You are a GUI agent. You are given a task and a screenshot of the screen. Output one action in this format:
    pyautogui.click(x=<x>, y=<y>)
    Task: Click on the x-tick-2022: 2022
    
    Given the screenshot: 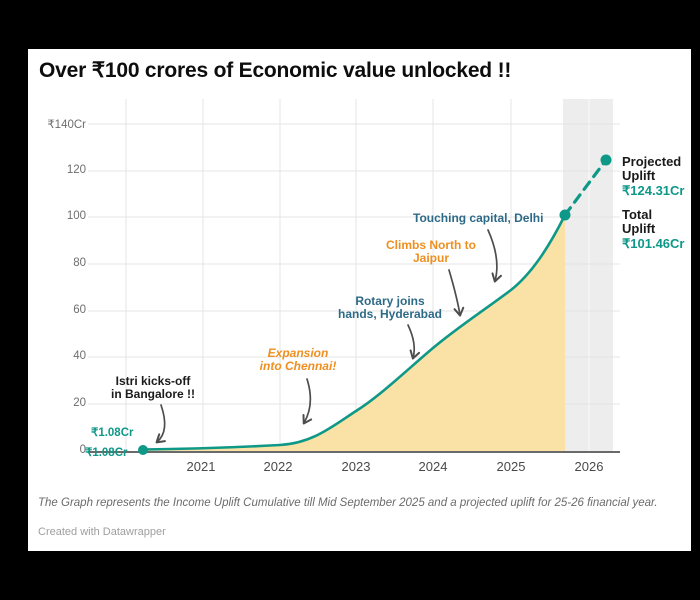 What is the action you would take?
    pyautogui.click(x=278, y=466)
    